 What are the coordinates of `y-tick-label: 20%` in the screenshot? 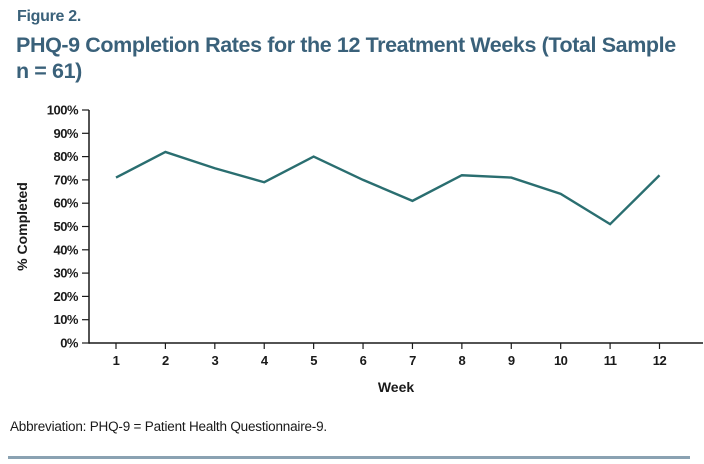 It's located at (65, 296).